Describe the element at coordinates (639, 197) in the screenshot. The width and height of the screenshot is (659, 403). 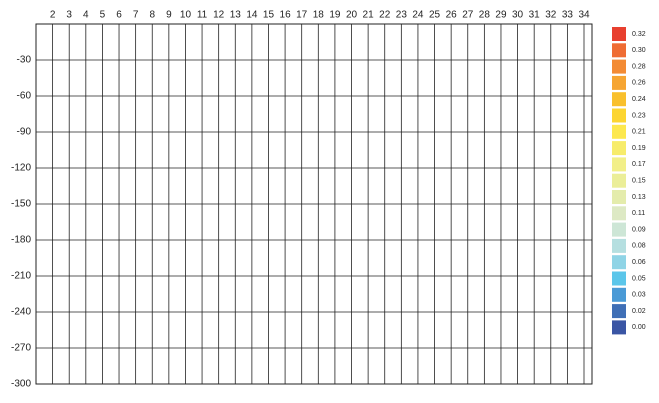
I see `legend-label: 0.13` at that location.